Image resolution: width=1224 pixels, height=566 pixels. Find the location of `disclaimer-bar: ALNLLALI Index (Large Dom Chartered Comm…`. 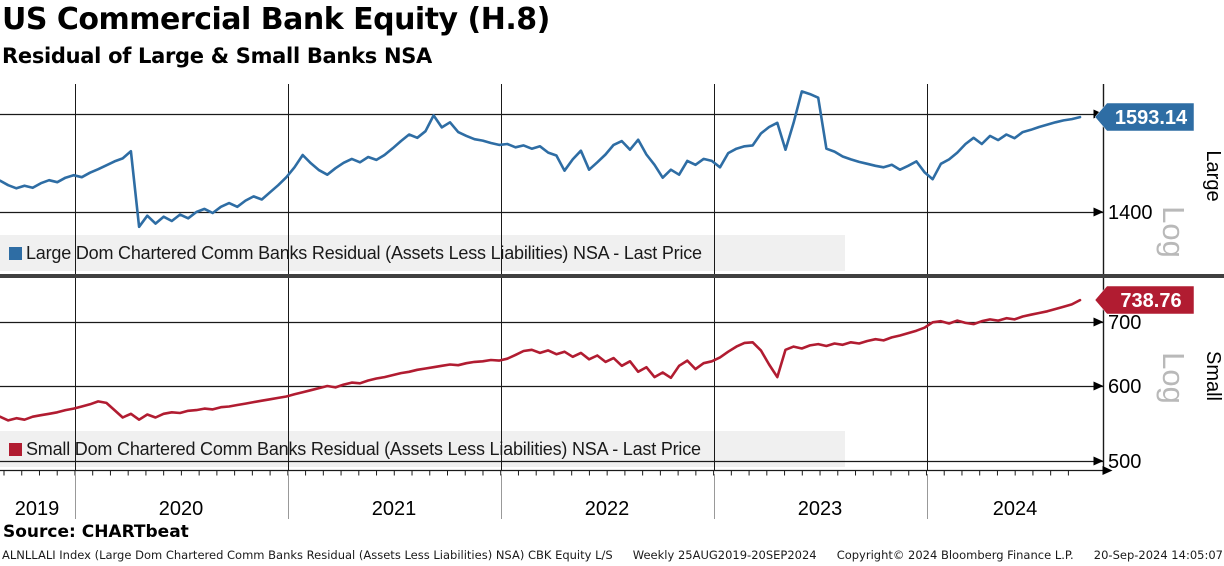

disclaimer-bar: ALNLLALI Index (Large Dom Chartered Comm… is located at coordinates (612, 555).